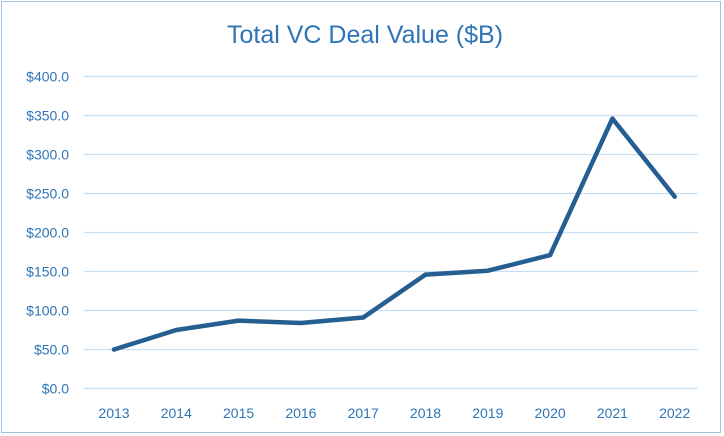 This screenshot has height=436, width=724. What do you see at coordinates (363, 413) in the screenshot?
I see `x-tick-label: 2017` at bounding box center [363, 413].